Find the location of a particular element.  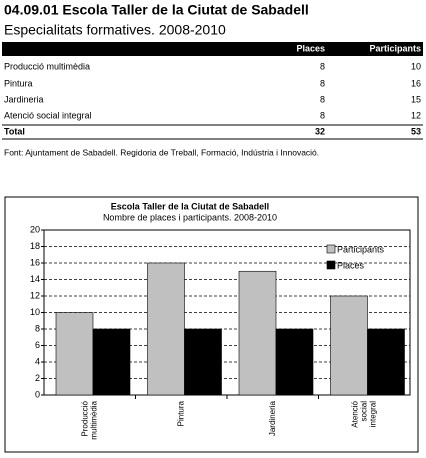

column-header: Participants is located at coordinates (395, 48).